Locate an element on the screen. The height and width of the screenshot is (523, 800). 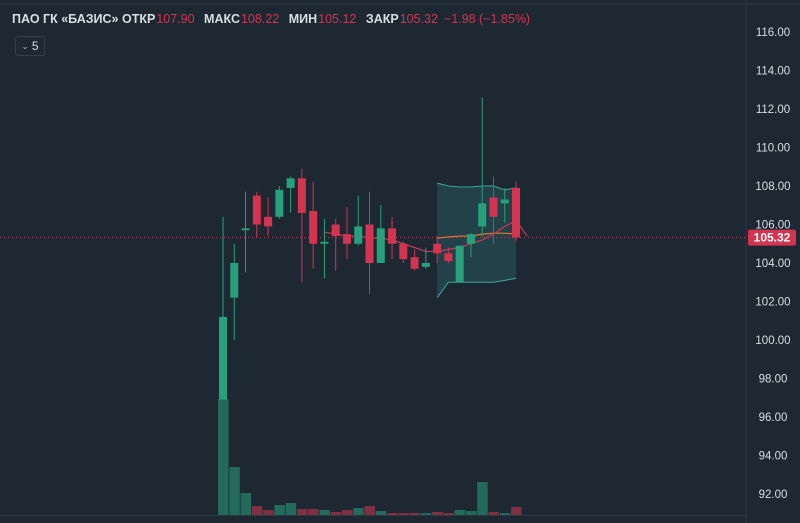
price-tick-label: 96.00 is located at coordinates (773, 418).